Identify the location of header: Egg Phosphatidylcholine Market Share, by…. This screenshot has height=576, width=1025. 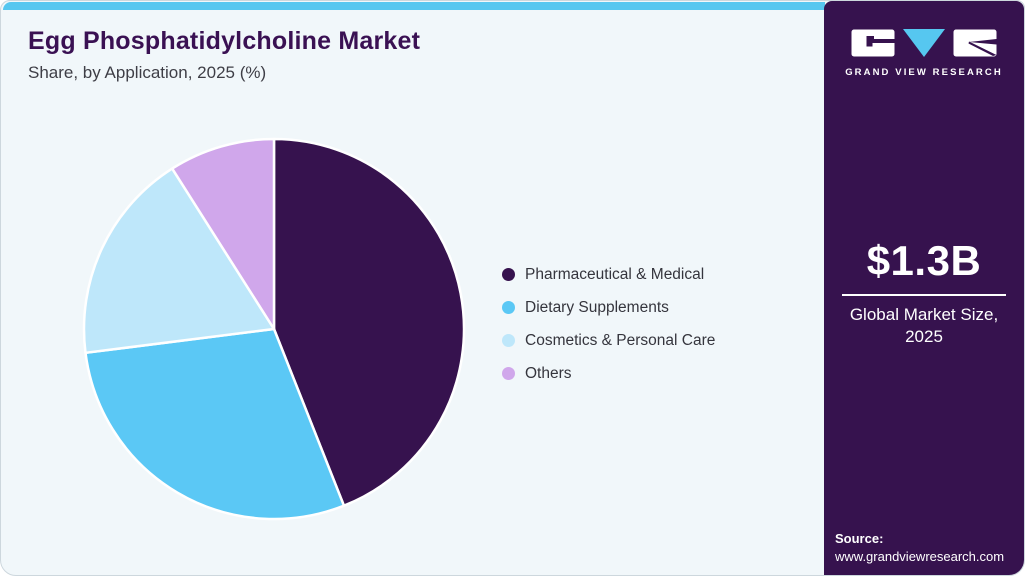
(224, 55).